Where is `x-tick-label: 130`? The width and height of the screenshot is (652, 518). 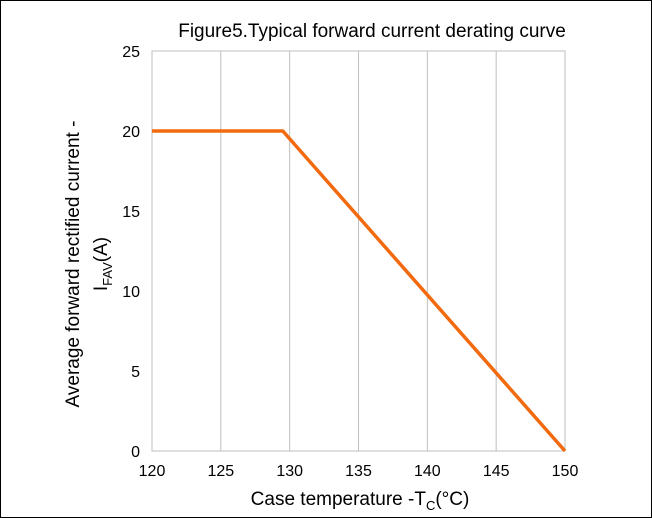
x-tick-label: 130 is located at coordinates (289, 471).